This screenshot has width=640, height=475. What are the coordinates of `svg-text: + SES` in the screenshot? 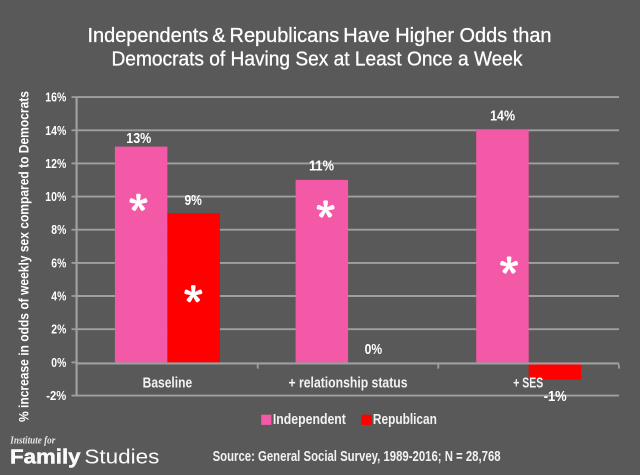 It's located at (528, 383).